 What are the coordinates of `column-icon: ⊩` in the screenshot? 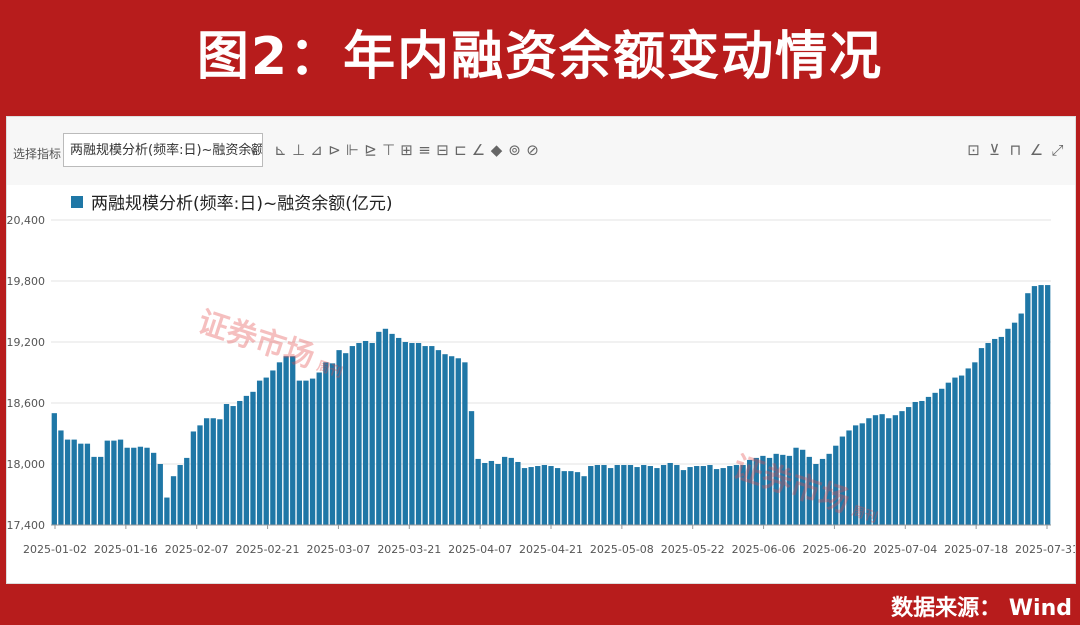 It's located at (352, 150).